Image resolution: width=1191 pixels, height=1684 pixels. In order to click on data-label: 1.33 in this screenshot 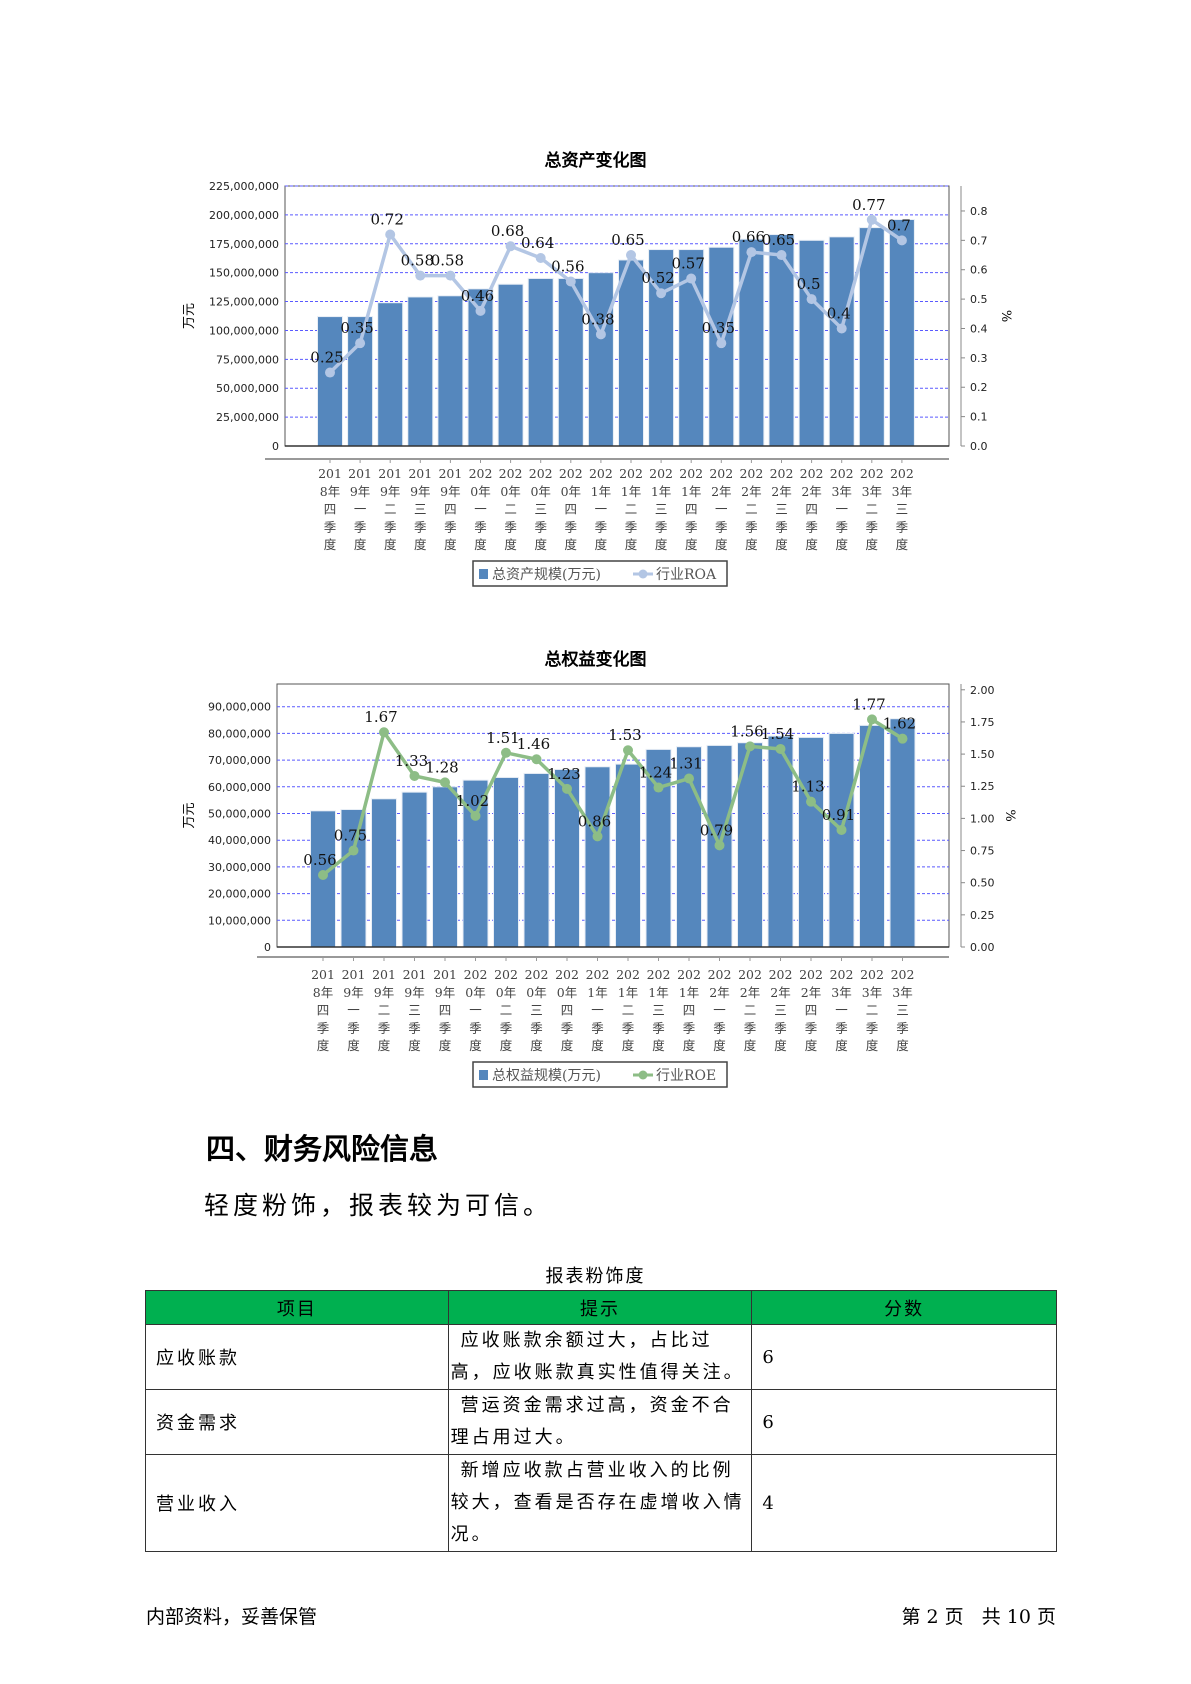, I will do `click(411, 761)`.